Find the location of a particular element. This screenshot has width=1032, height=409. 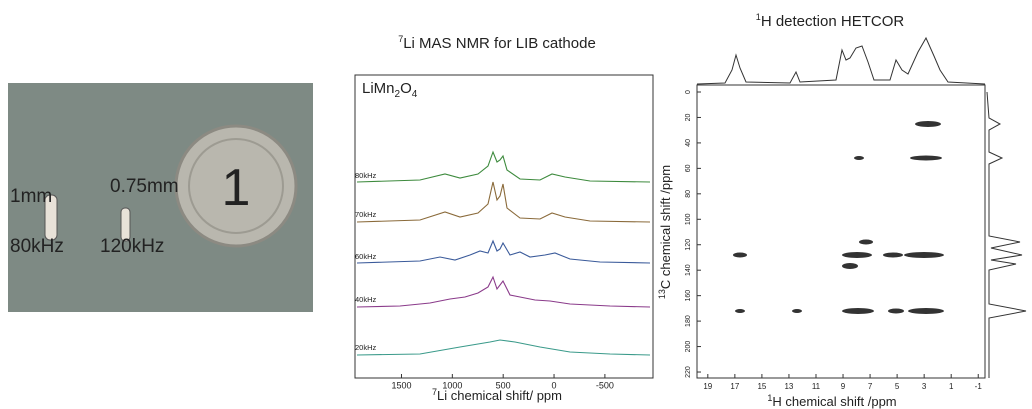

x-tick-label: -1 is located at coordinates (979, 386).